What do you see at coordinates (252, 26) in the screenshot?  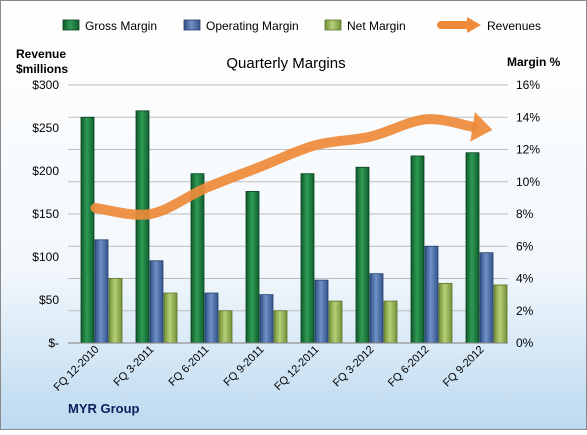 I see `legend-label: Operating Margin` at bounding box center [252, 26].